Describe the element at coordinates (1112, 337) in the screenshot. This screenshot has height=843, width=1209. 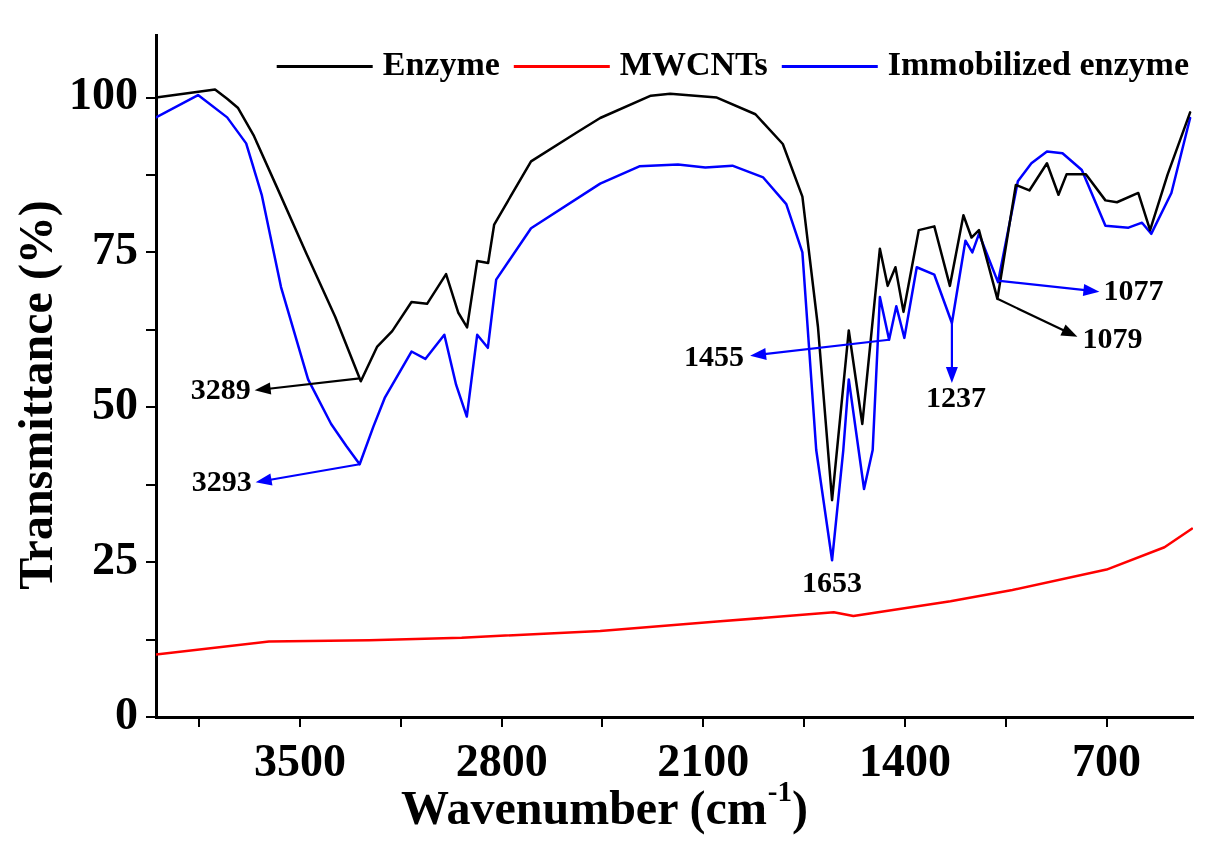
I see `annotation: 1079` at that location.